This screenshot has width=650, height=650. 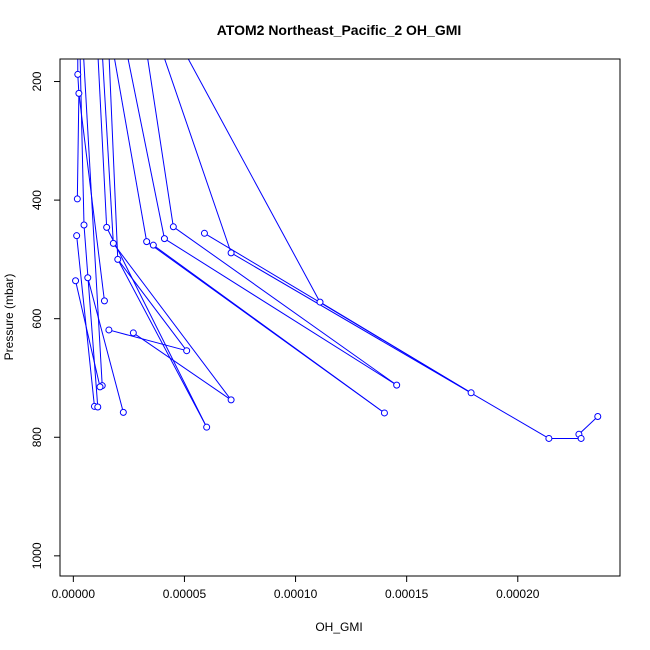 What do you see at coordinates (45, 320) in the screenshot?
I see `y-axis: 200 400 600 800 1000` at bounding box center [45, 320].